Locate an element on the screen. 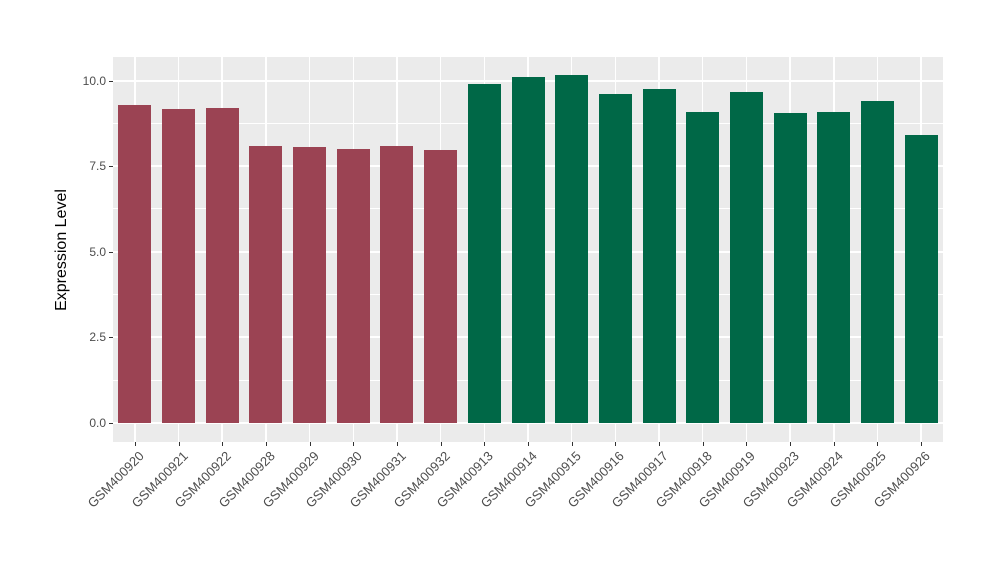  y-tick-label: 2.5 is located at coordinates (97, 337).